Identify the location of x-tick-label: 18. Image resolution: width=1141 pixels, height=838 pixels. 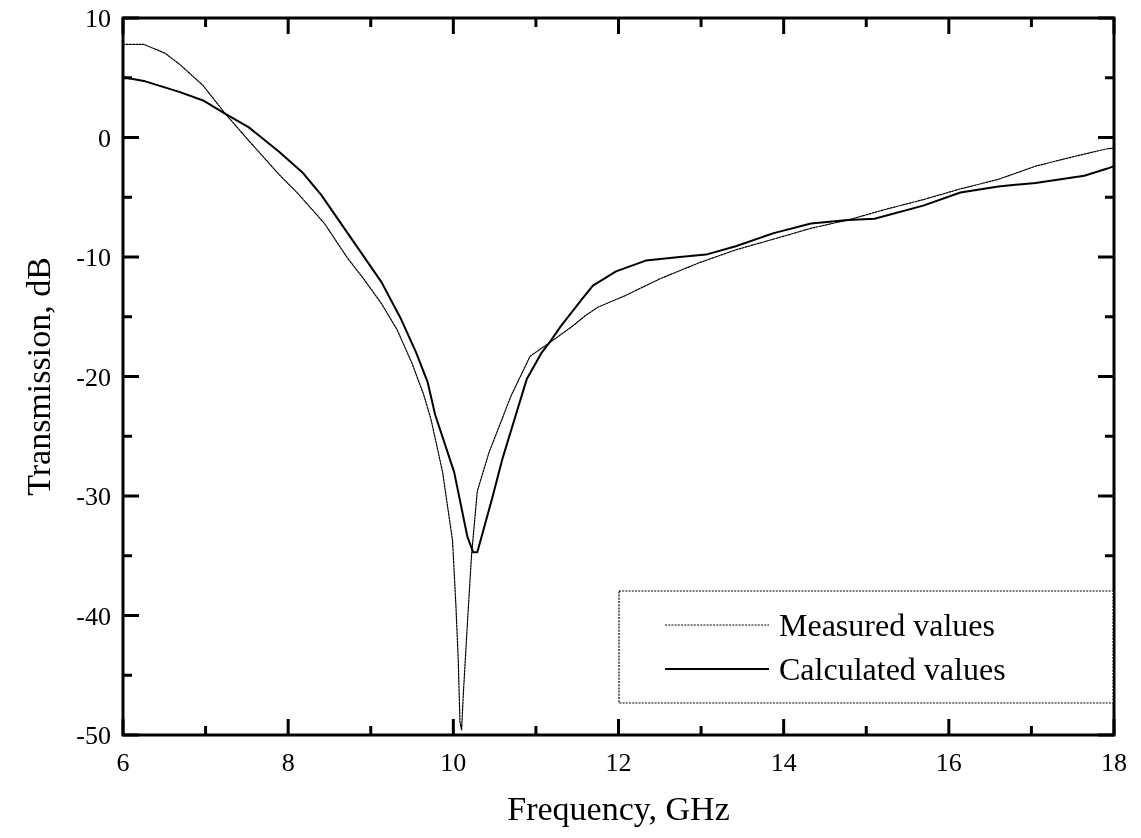
(1114, 762).